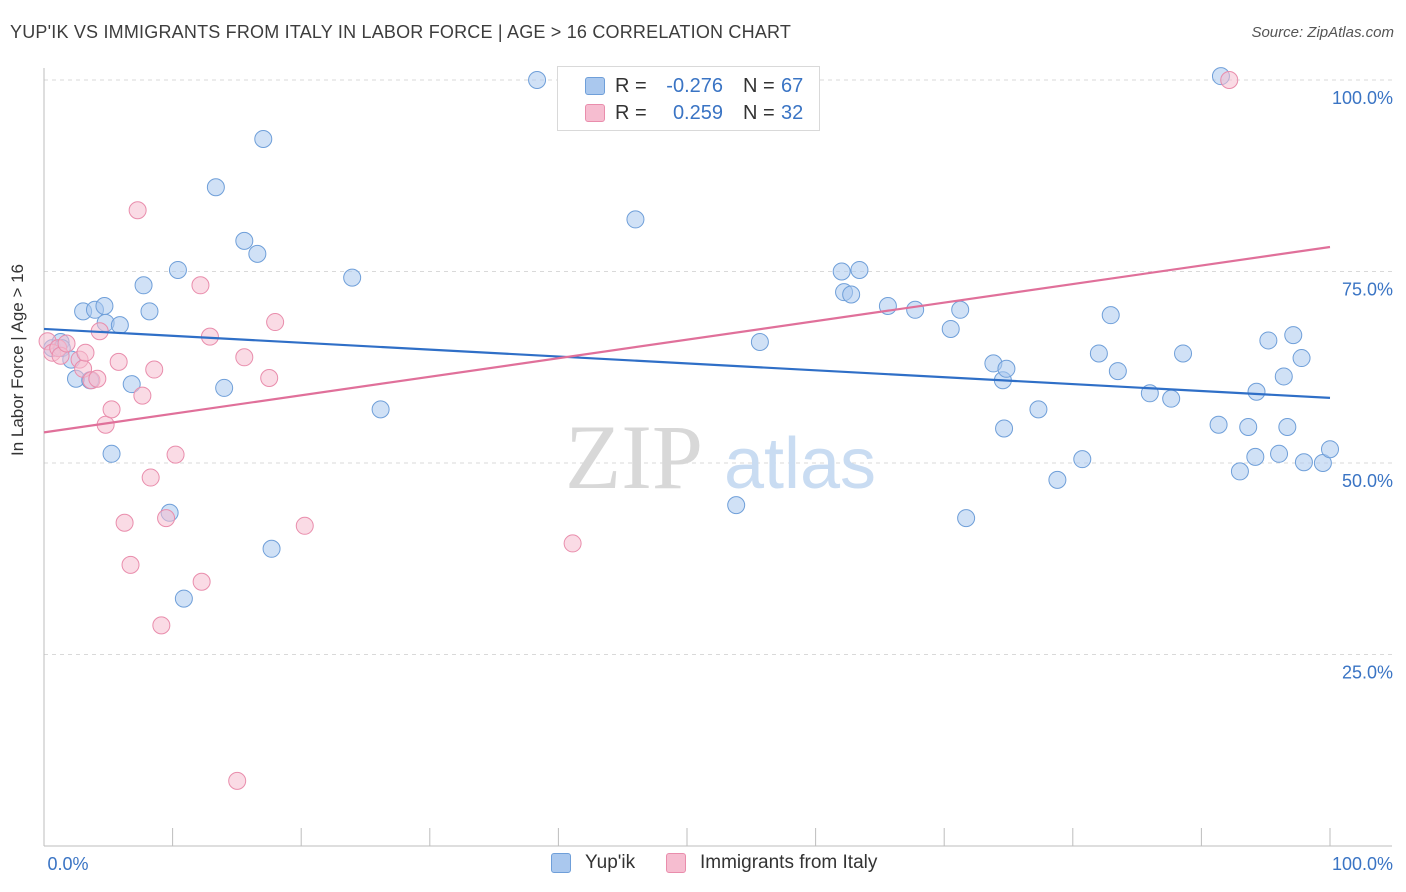 The height and width of the screenshot is (892, 1406). I want to click on y-tick-label: 100.0%, so click(1362, 98).